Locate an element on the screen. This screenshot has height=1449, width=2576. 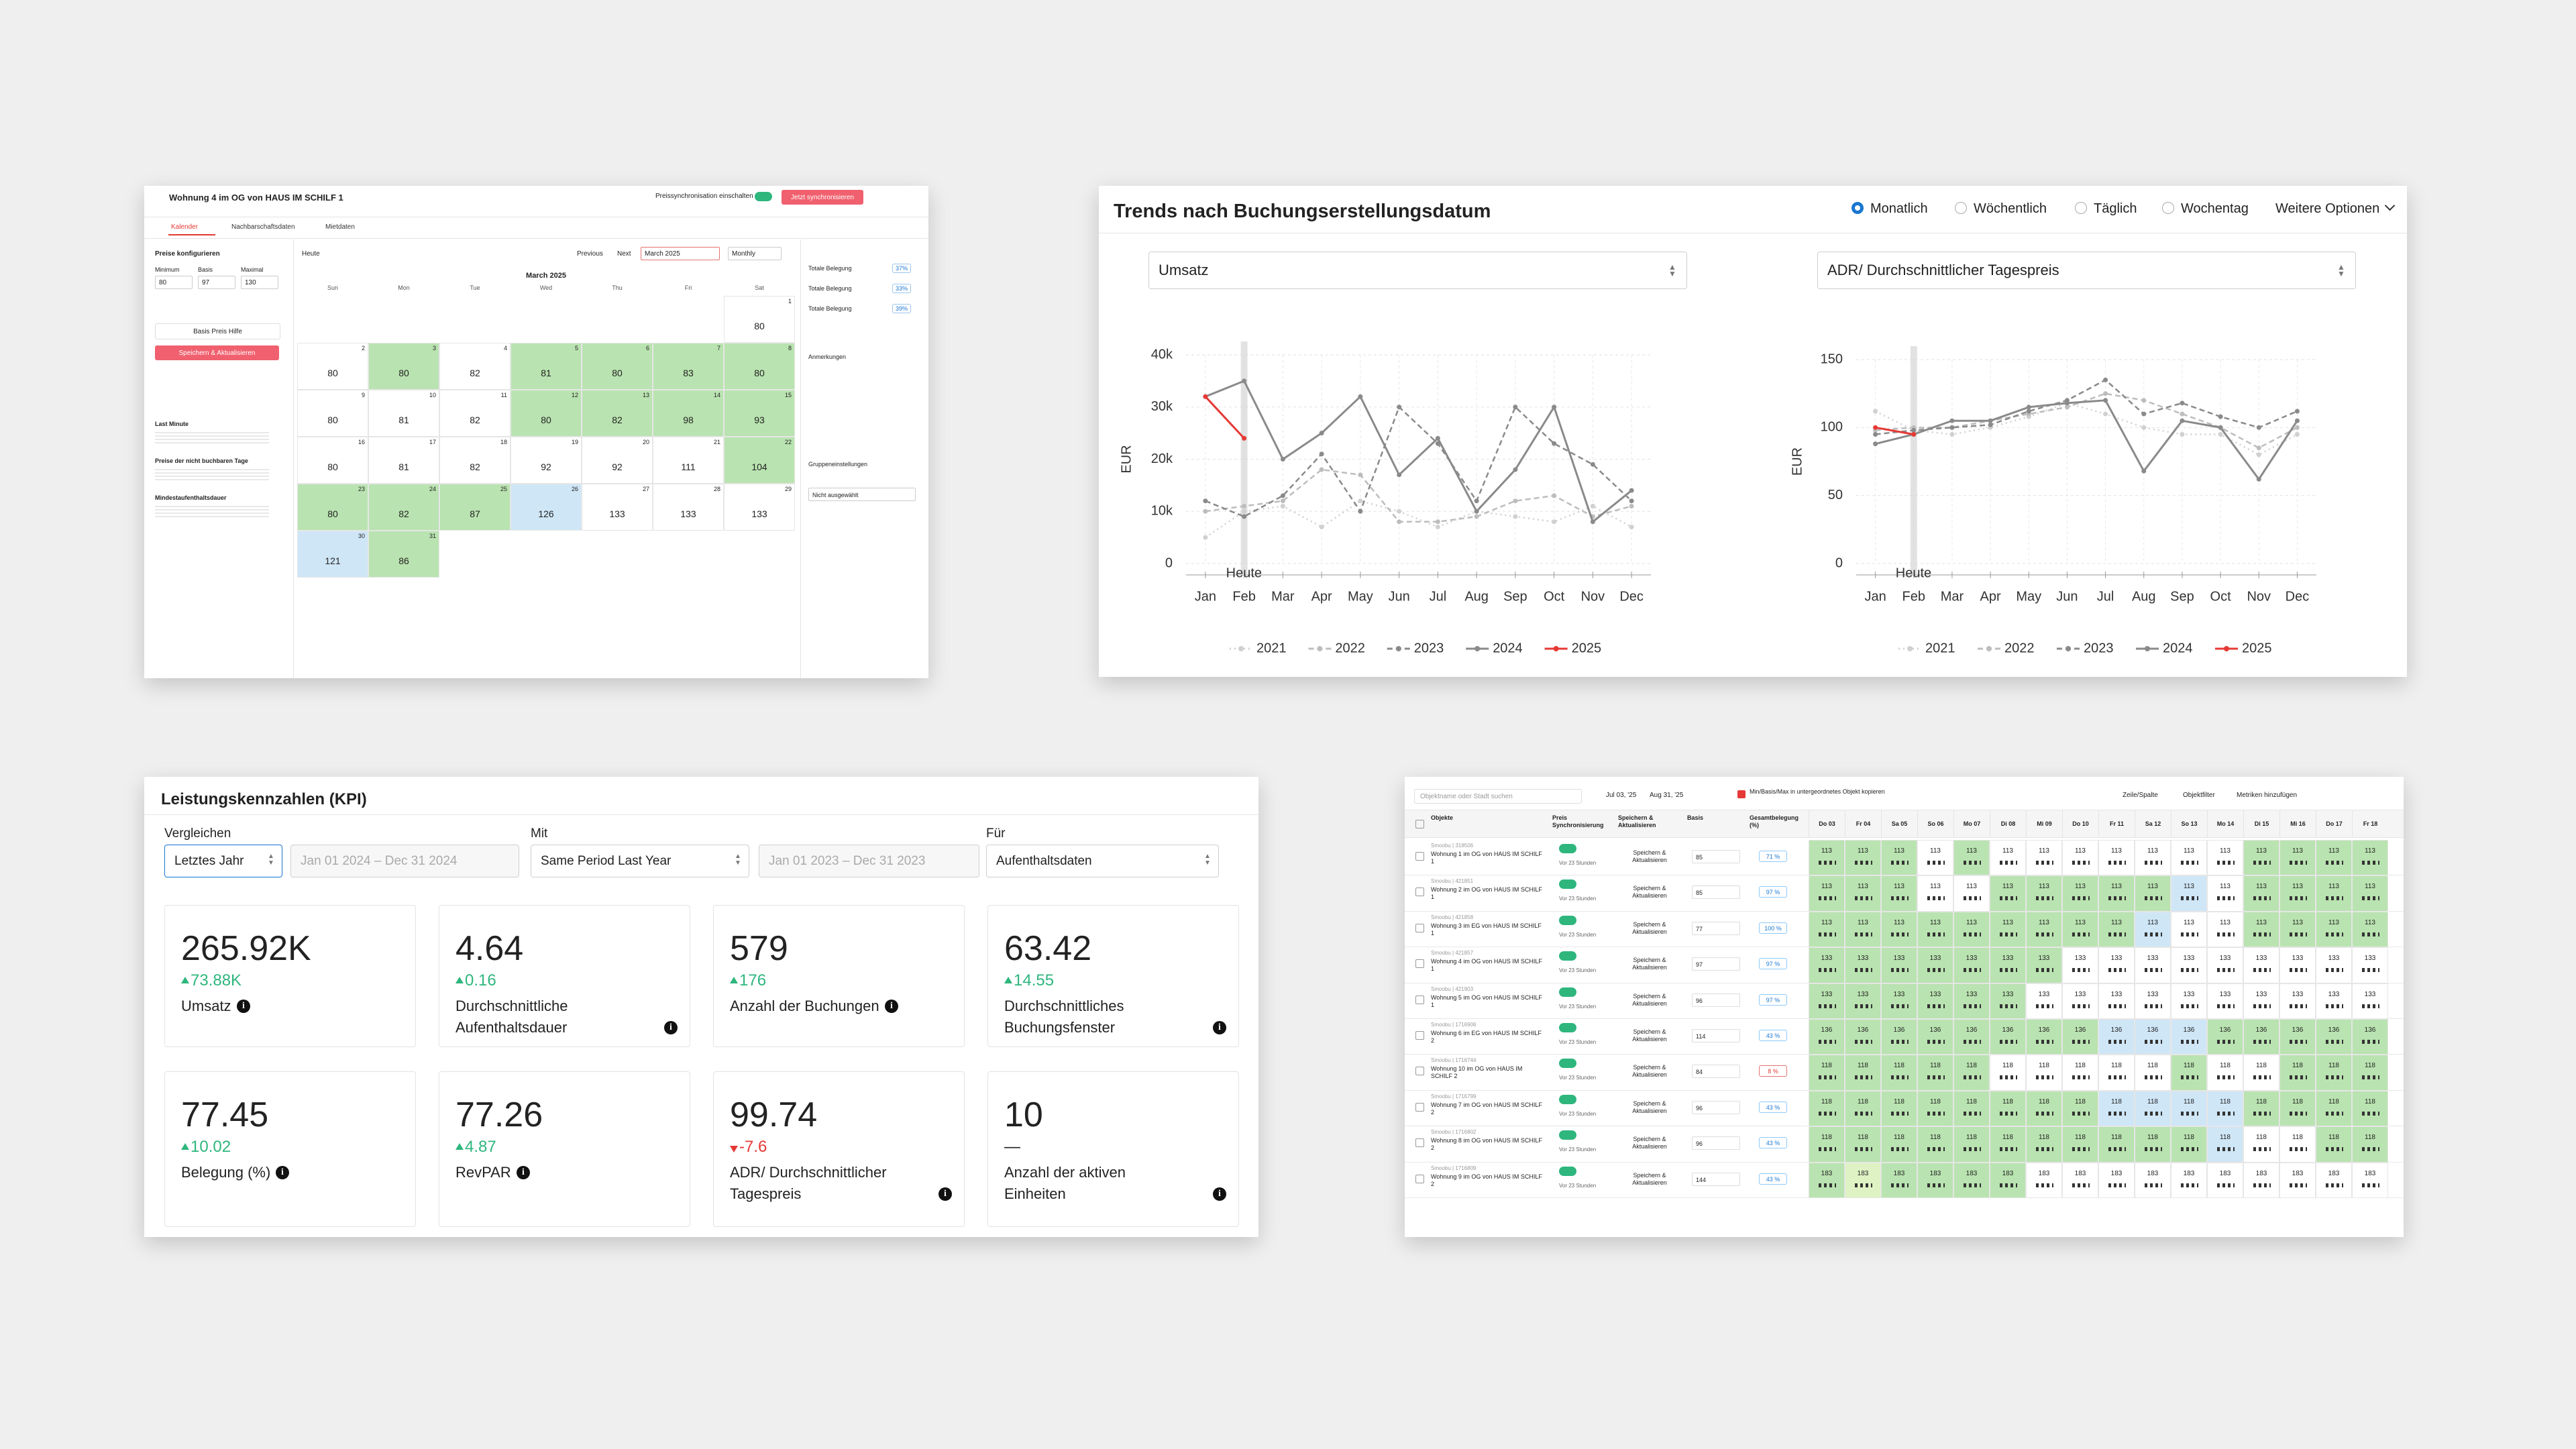
date-to: Aug 31, '25 is located at coordinates (1667, 795).